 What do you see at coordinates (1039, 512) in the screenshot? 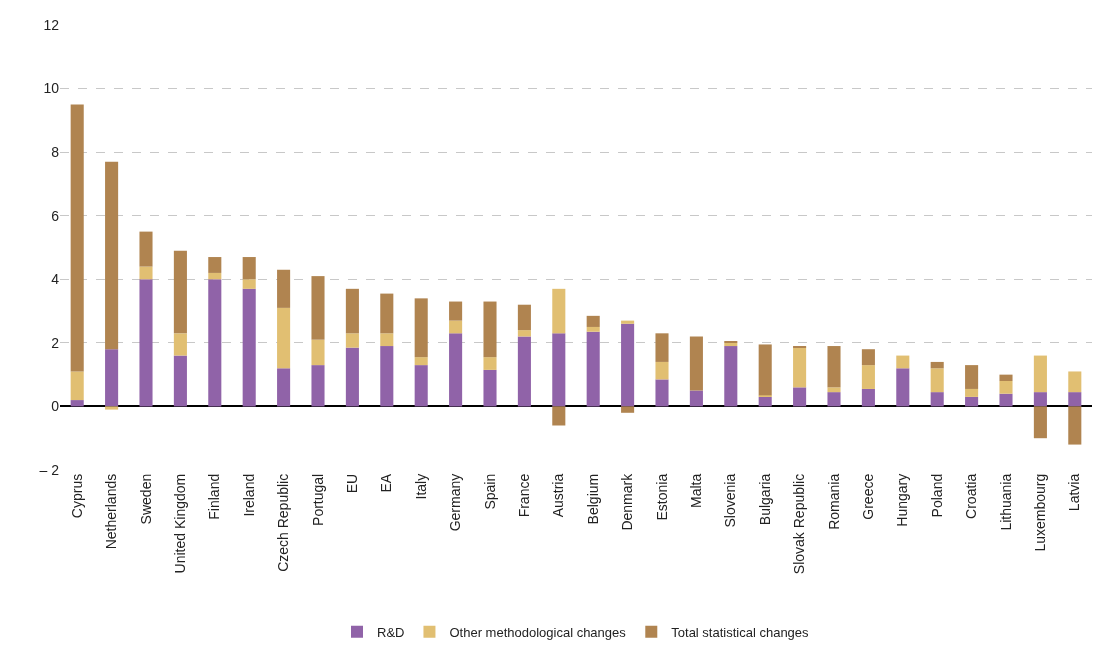
I see `x-tick-label: Luxembourg` at bounding box center [1039, 512].